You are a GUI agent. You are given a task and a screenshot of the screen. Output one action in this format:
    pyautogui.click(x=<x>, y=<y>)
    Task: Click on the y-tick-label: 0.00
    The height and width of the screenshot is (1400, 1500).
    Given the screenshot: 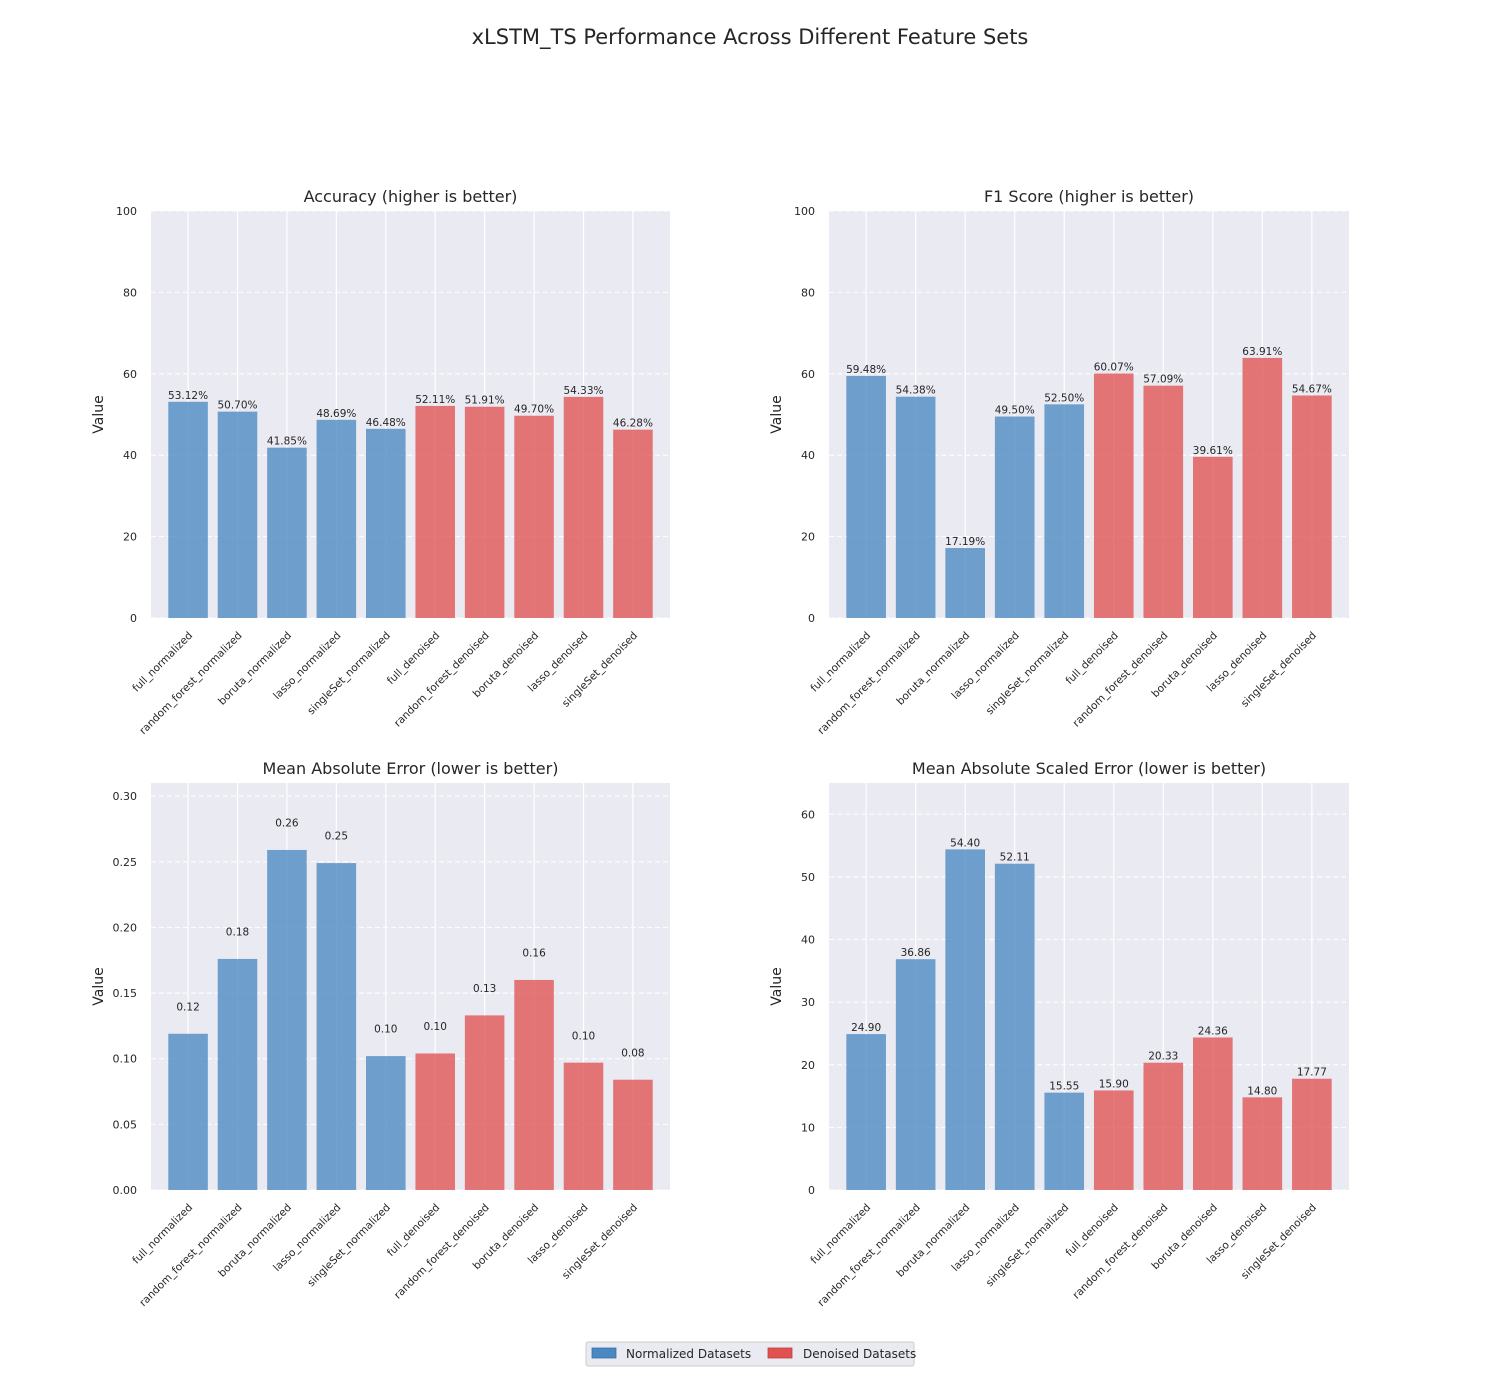 What is the action you would take?
    pyautogui.click(x=125, y=1190)
    